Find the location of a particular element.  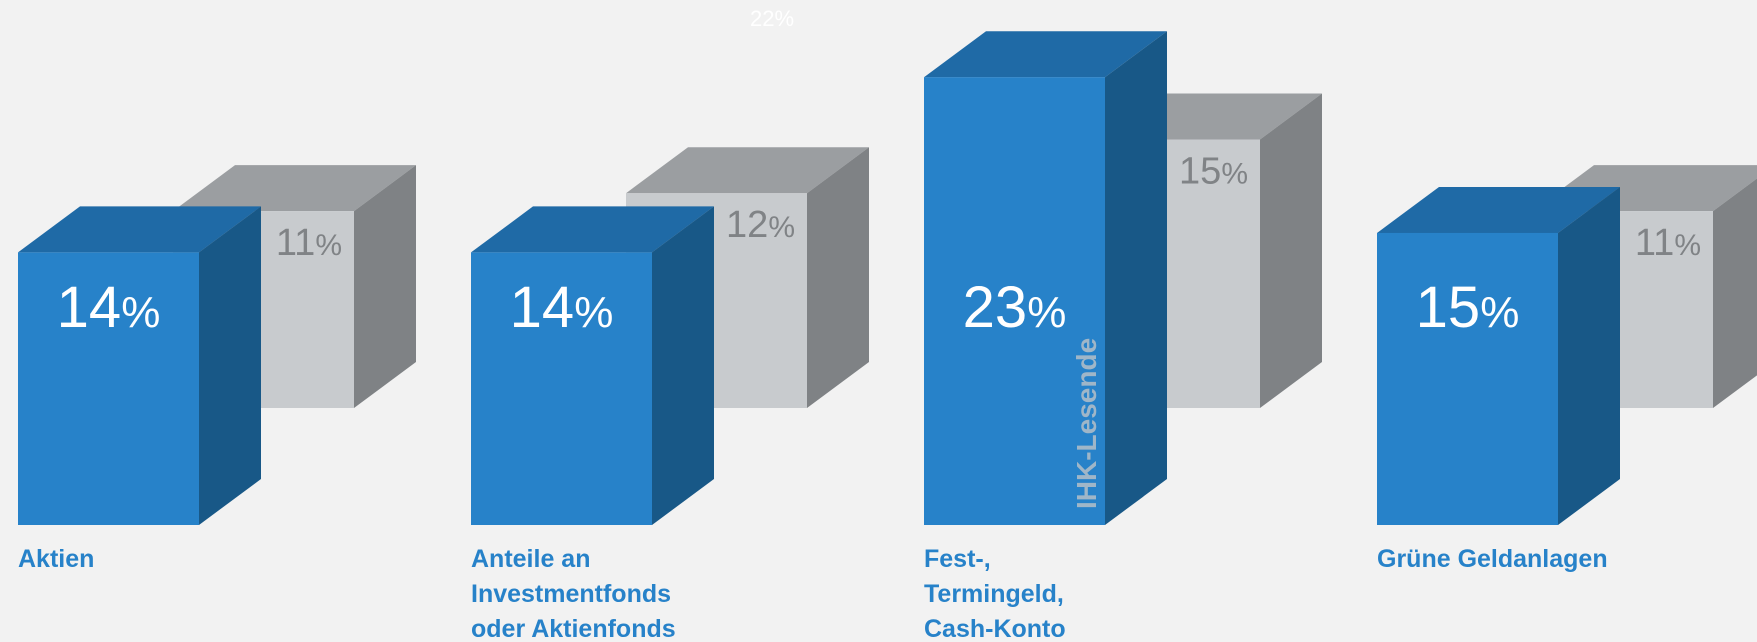

grey-value-label-3: 11% is located at coordinates (1668, 243).